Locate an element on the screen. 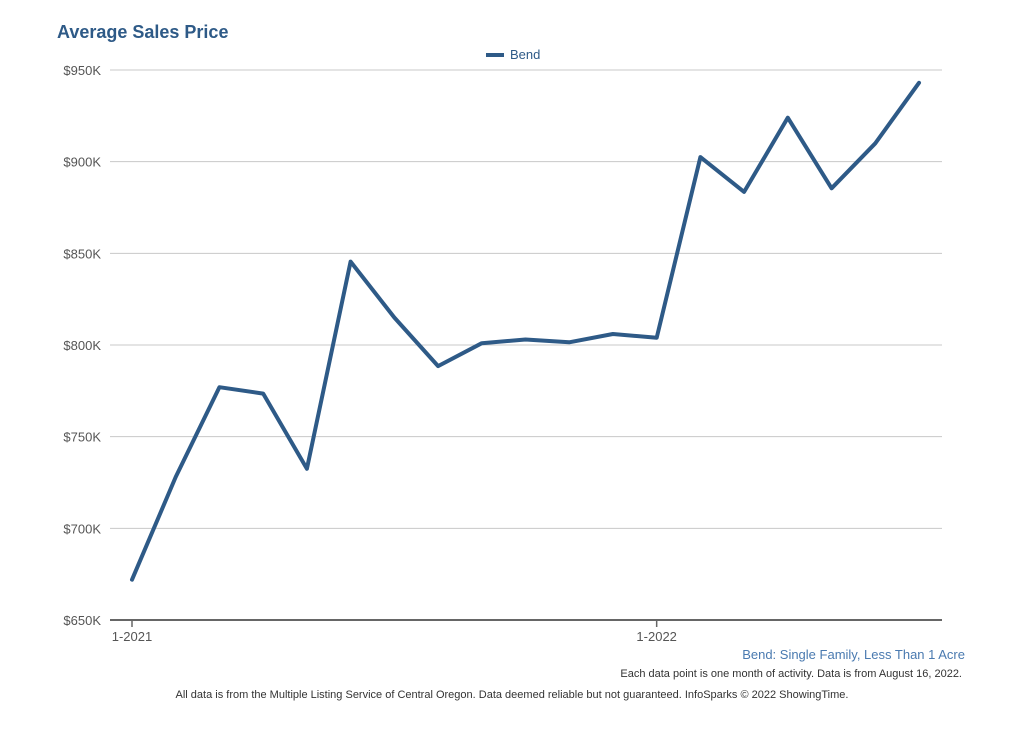  y-tick-label: $850K is located at coordinates (82, 253).